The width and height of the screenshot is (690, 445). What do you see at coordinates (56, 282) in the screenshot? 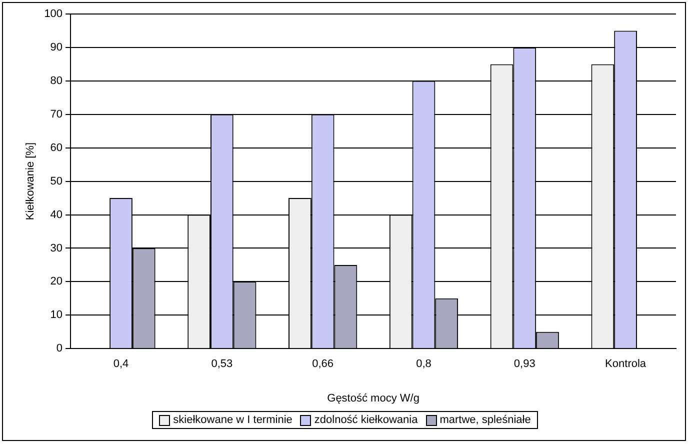
I see `y-tick-label: 20` at bounding box center [56, 282].